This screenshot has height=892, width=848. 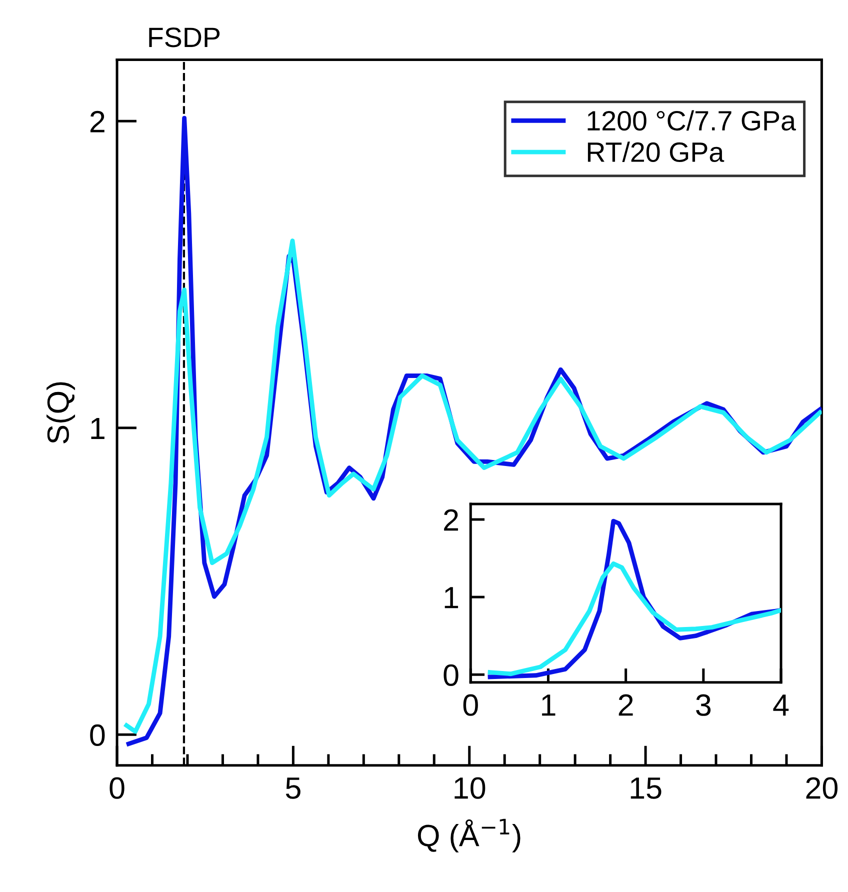 What do you see at coordinates (703, 705) in the screenshot?
I see `x-tick-label: 3` at bounding box center [703, 705].